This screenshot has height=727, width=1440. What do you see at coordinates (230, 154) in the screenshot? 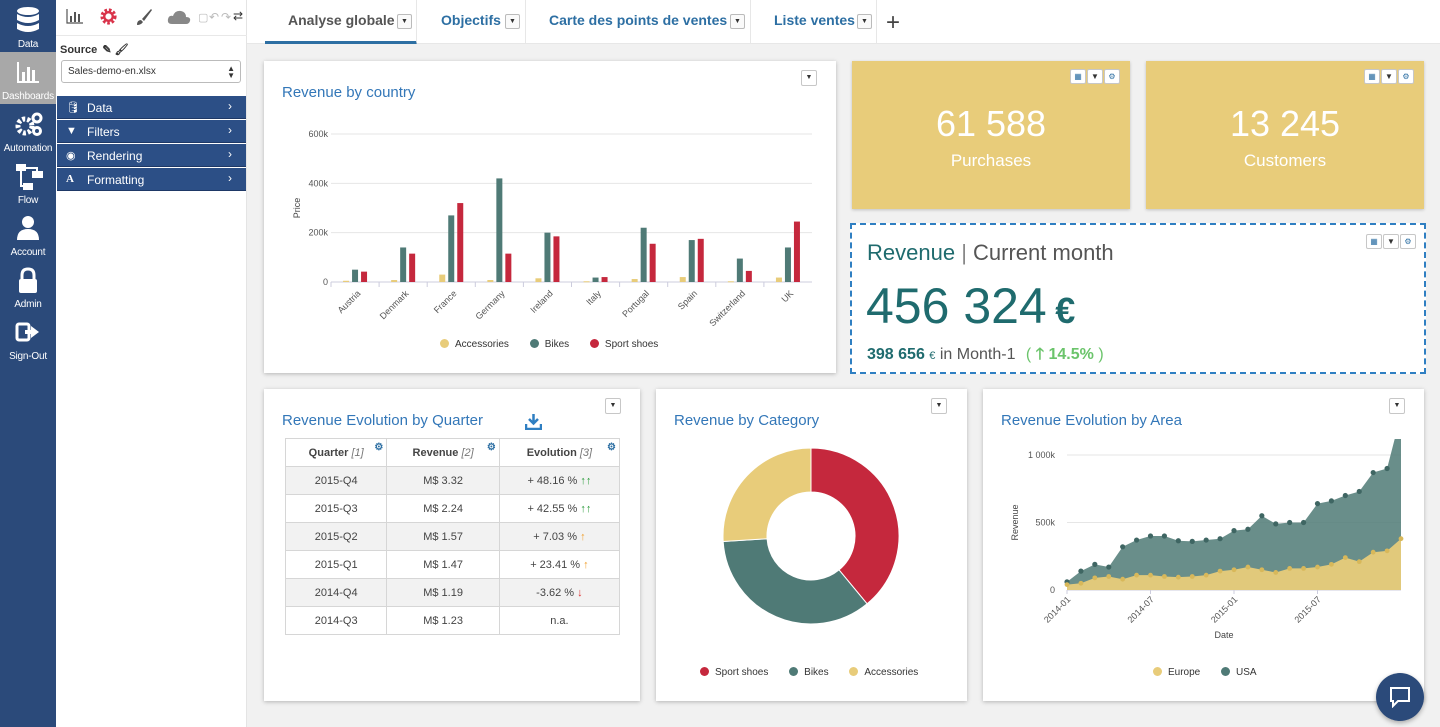
I see `chevron-right-icon: ›` at bounding box center [230, 154].